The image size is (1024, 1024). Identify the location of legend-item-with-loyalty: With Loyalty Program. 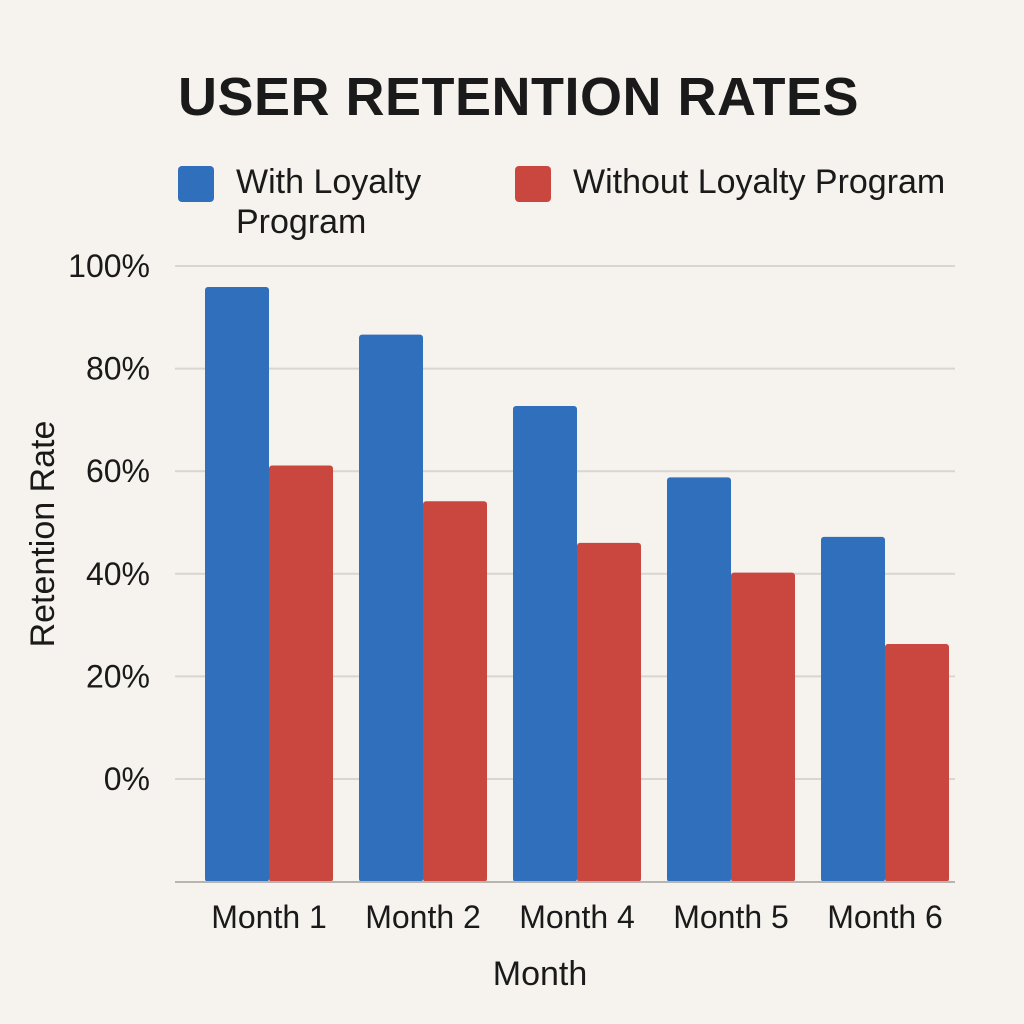
(327, 202).